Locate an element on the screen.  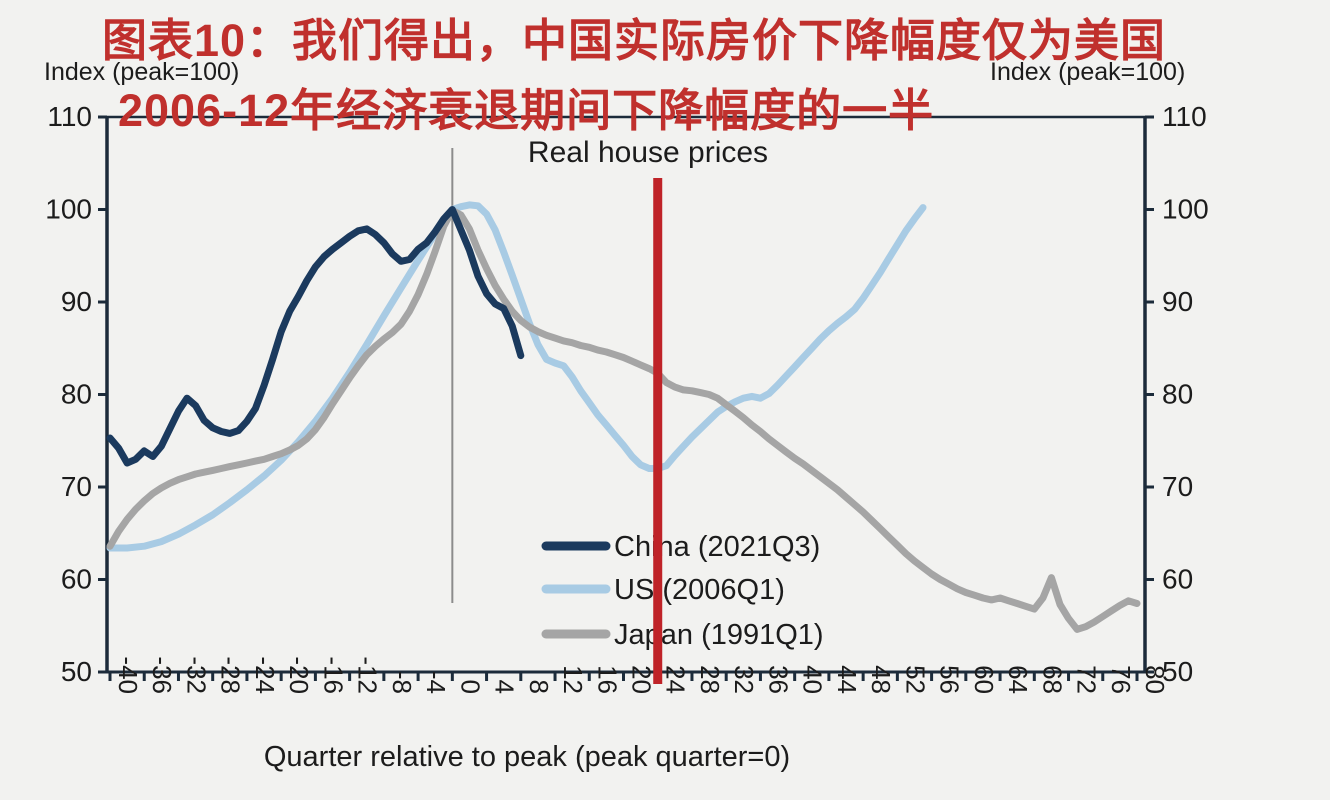
x-tick-label: 64 is located at coordinates (1018, 679).